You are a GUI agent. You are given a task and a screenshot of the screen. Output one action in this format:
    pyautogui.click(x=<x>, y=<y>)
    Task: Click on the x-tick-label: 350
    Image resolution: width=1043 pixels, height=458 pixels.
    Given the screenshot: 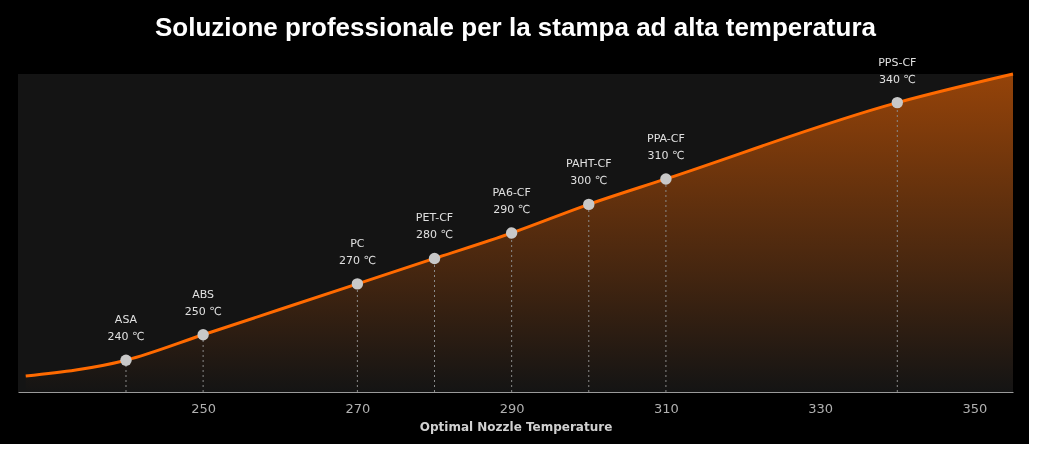 What is the action you would take?
    pyautogui.click(x=975, y=408)
    